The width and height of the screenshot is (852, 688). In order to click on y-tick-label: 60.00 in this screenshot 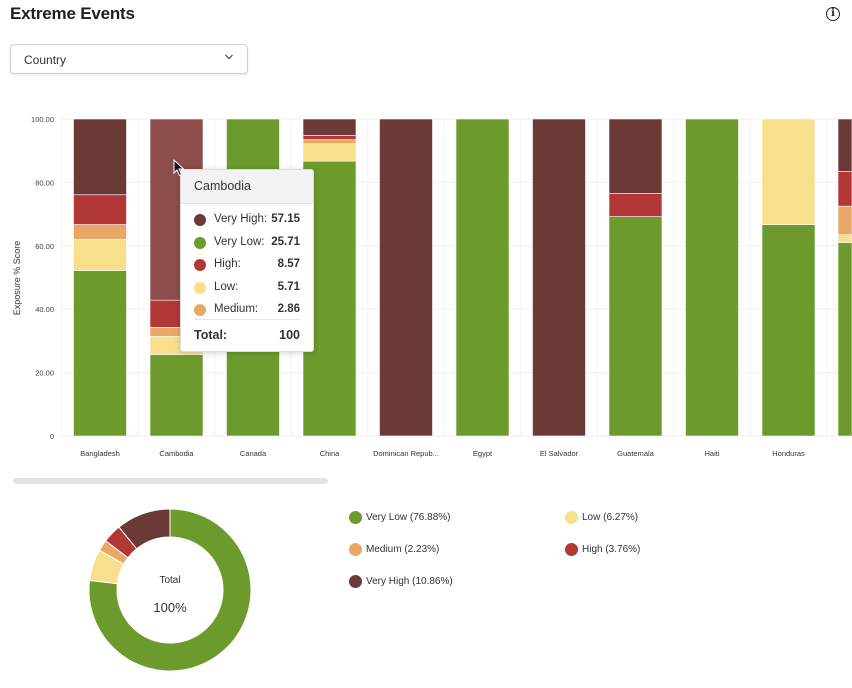, I will do `click(44, 246)`.